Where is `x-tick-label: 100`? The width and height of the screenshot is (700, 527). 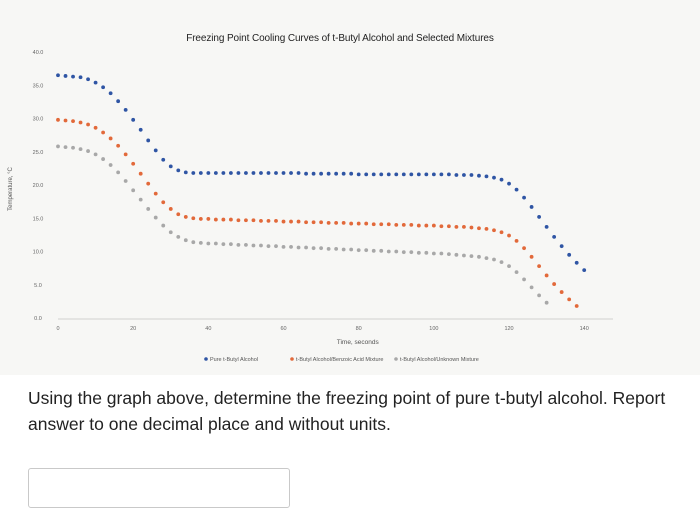 x-tick-label: 100 is located at coordinates (433, 329).